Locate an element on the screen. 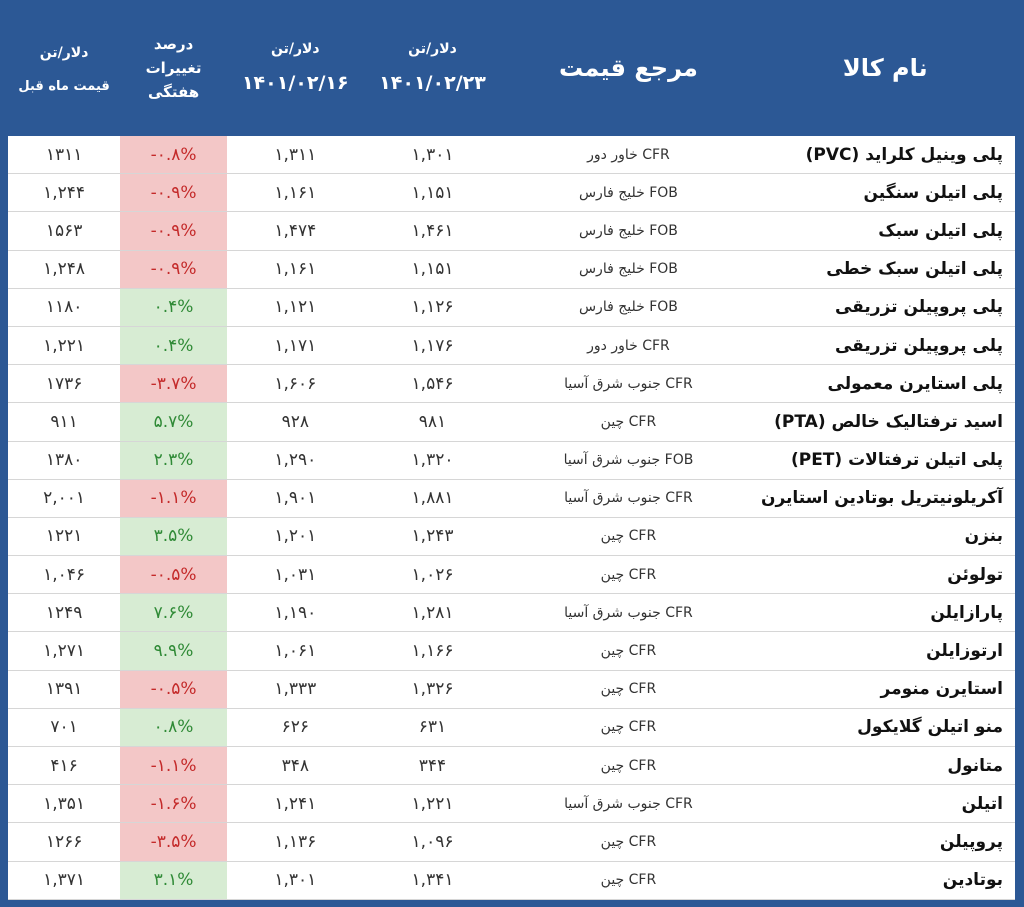  header-weekly-change: درصد تغییرات هفتگی is located at coordinates (173, 68).